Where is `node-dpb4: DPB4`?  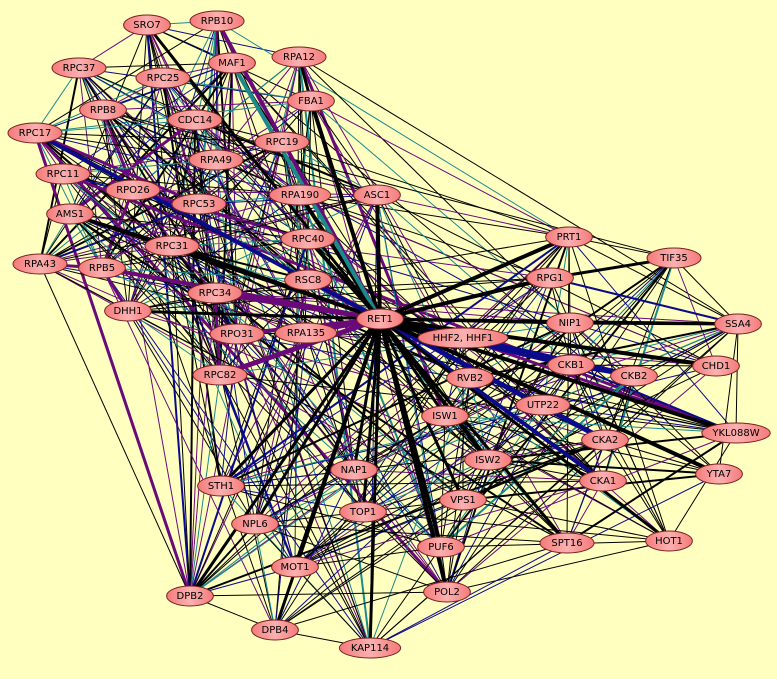
node-dpb4: DPB4 is located at coordinates (275, 630).